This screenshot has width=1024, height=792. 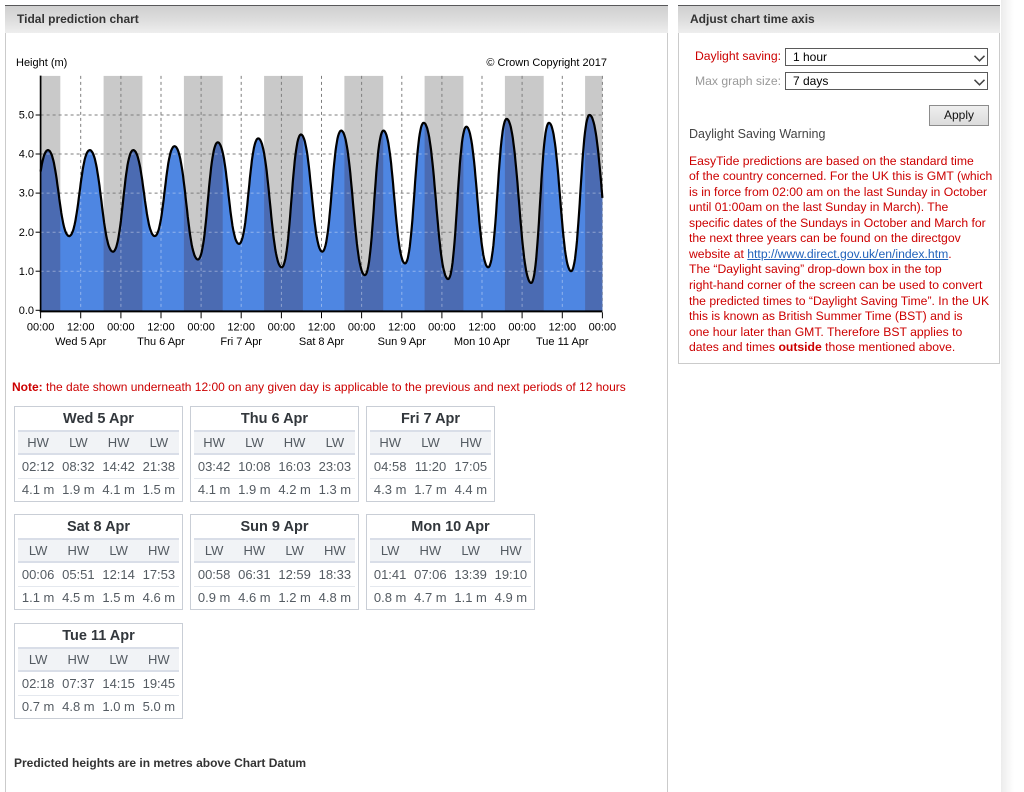 What do you see at coordinates (322, 342) in the screenshot?
I see `svg-text: Sat 8 Apr` at bounding box center [322, 342].